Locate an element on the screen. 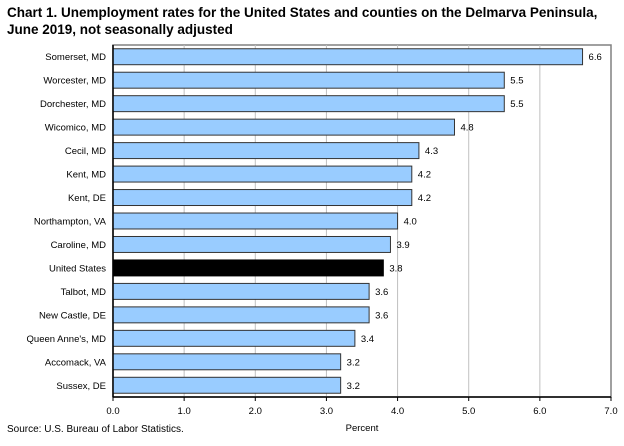 Image resolution: width=624 pixels, height=446 pixels. category-label: Dorchester, MD is located at coordinates (73, 104).